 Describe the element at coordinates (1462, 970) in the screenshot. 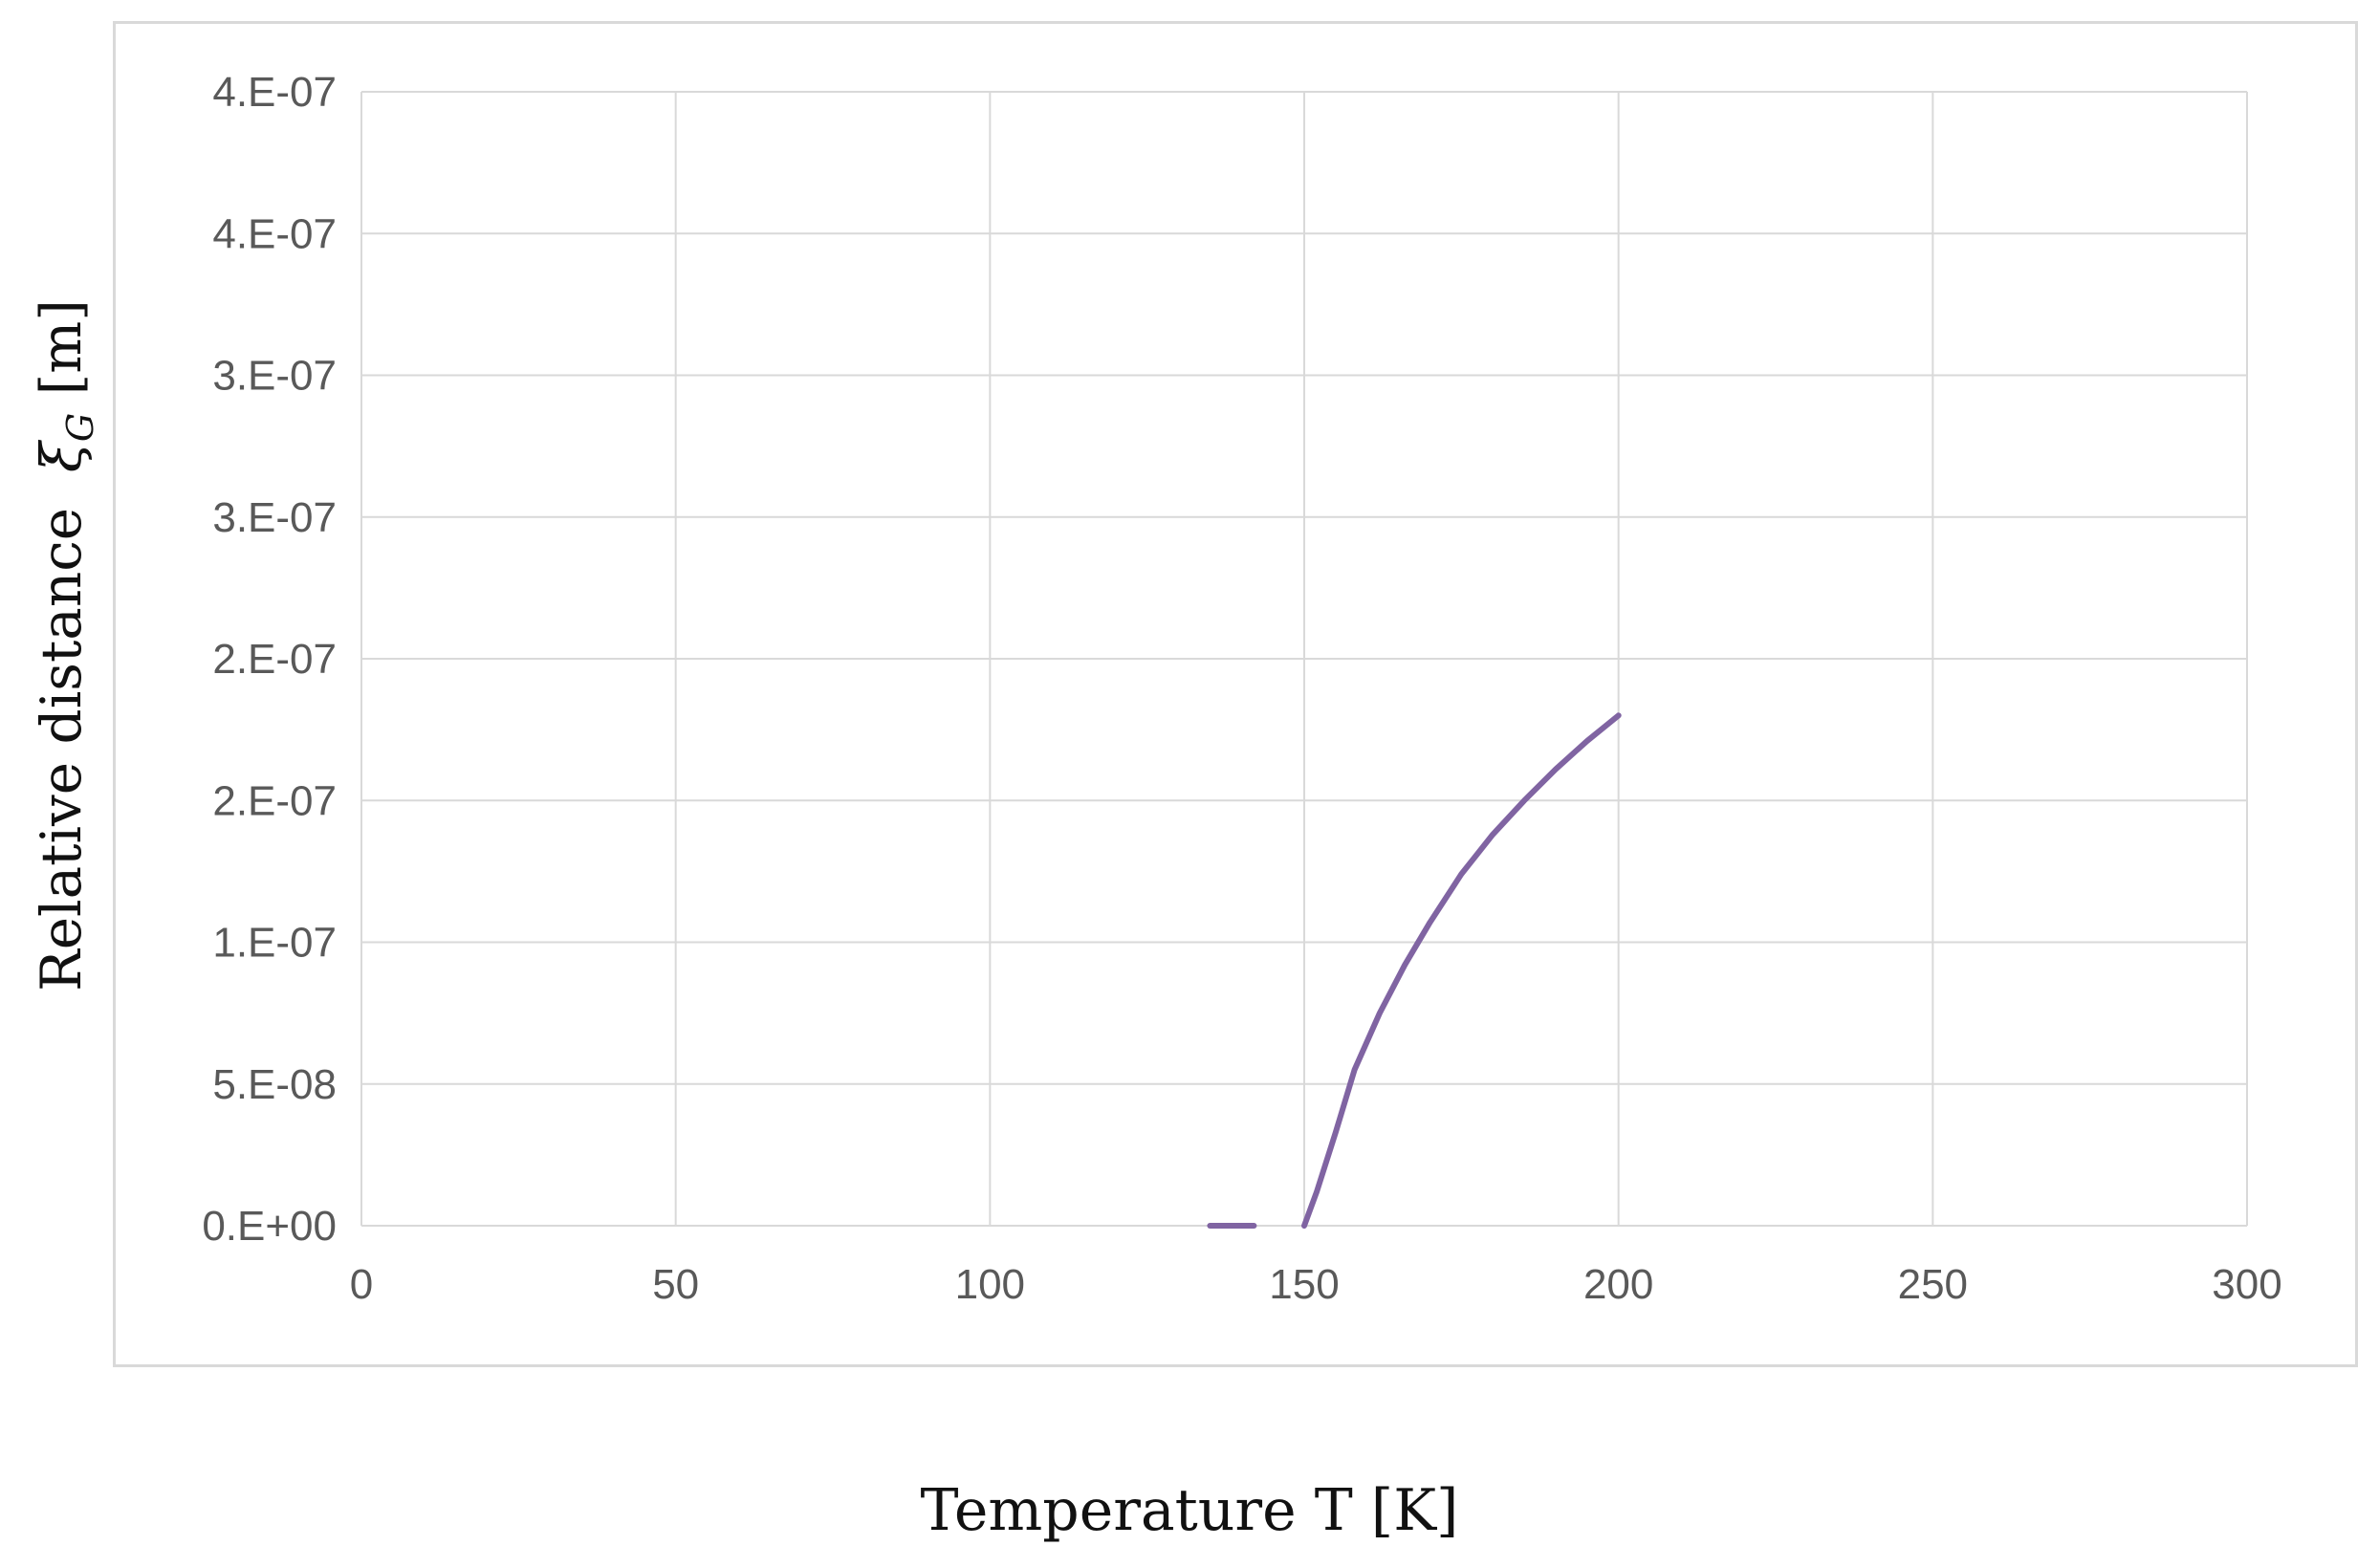

I see `series-line` at that location.